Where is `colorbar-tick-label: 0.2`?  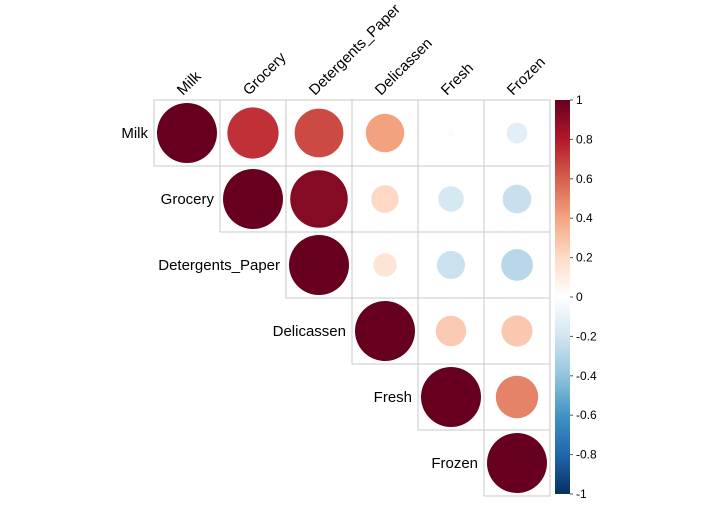
colorbar-tick-label: 0.2 is located at coordinates (584, 258).